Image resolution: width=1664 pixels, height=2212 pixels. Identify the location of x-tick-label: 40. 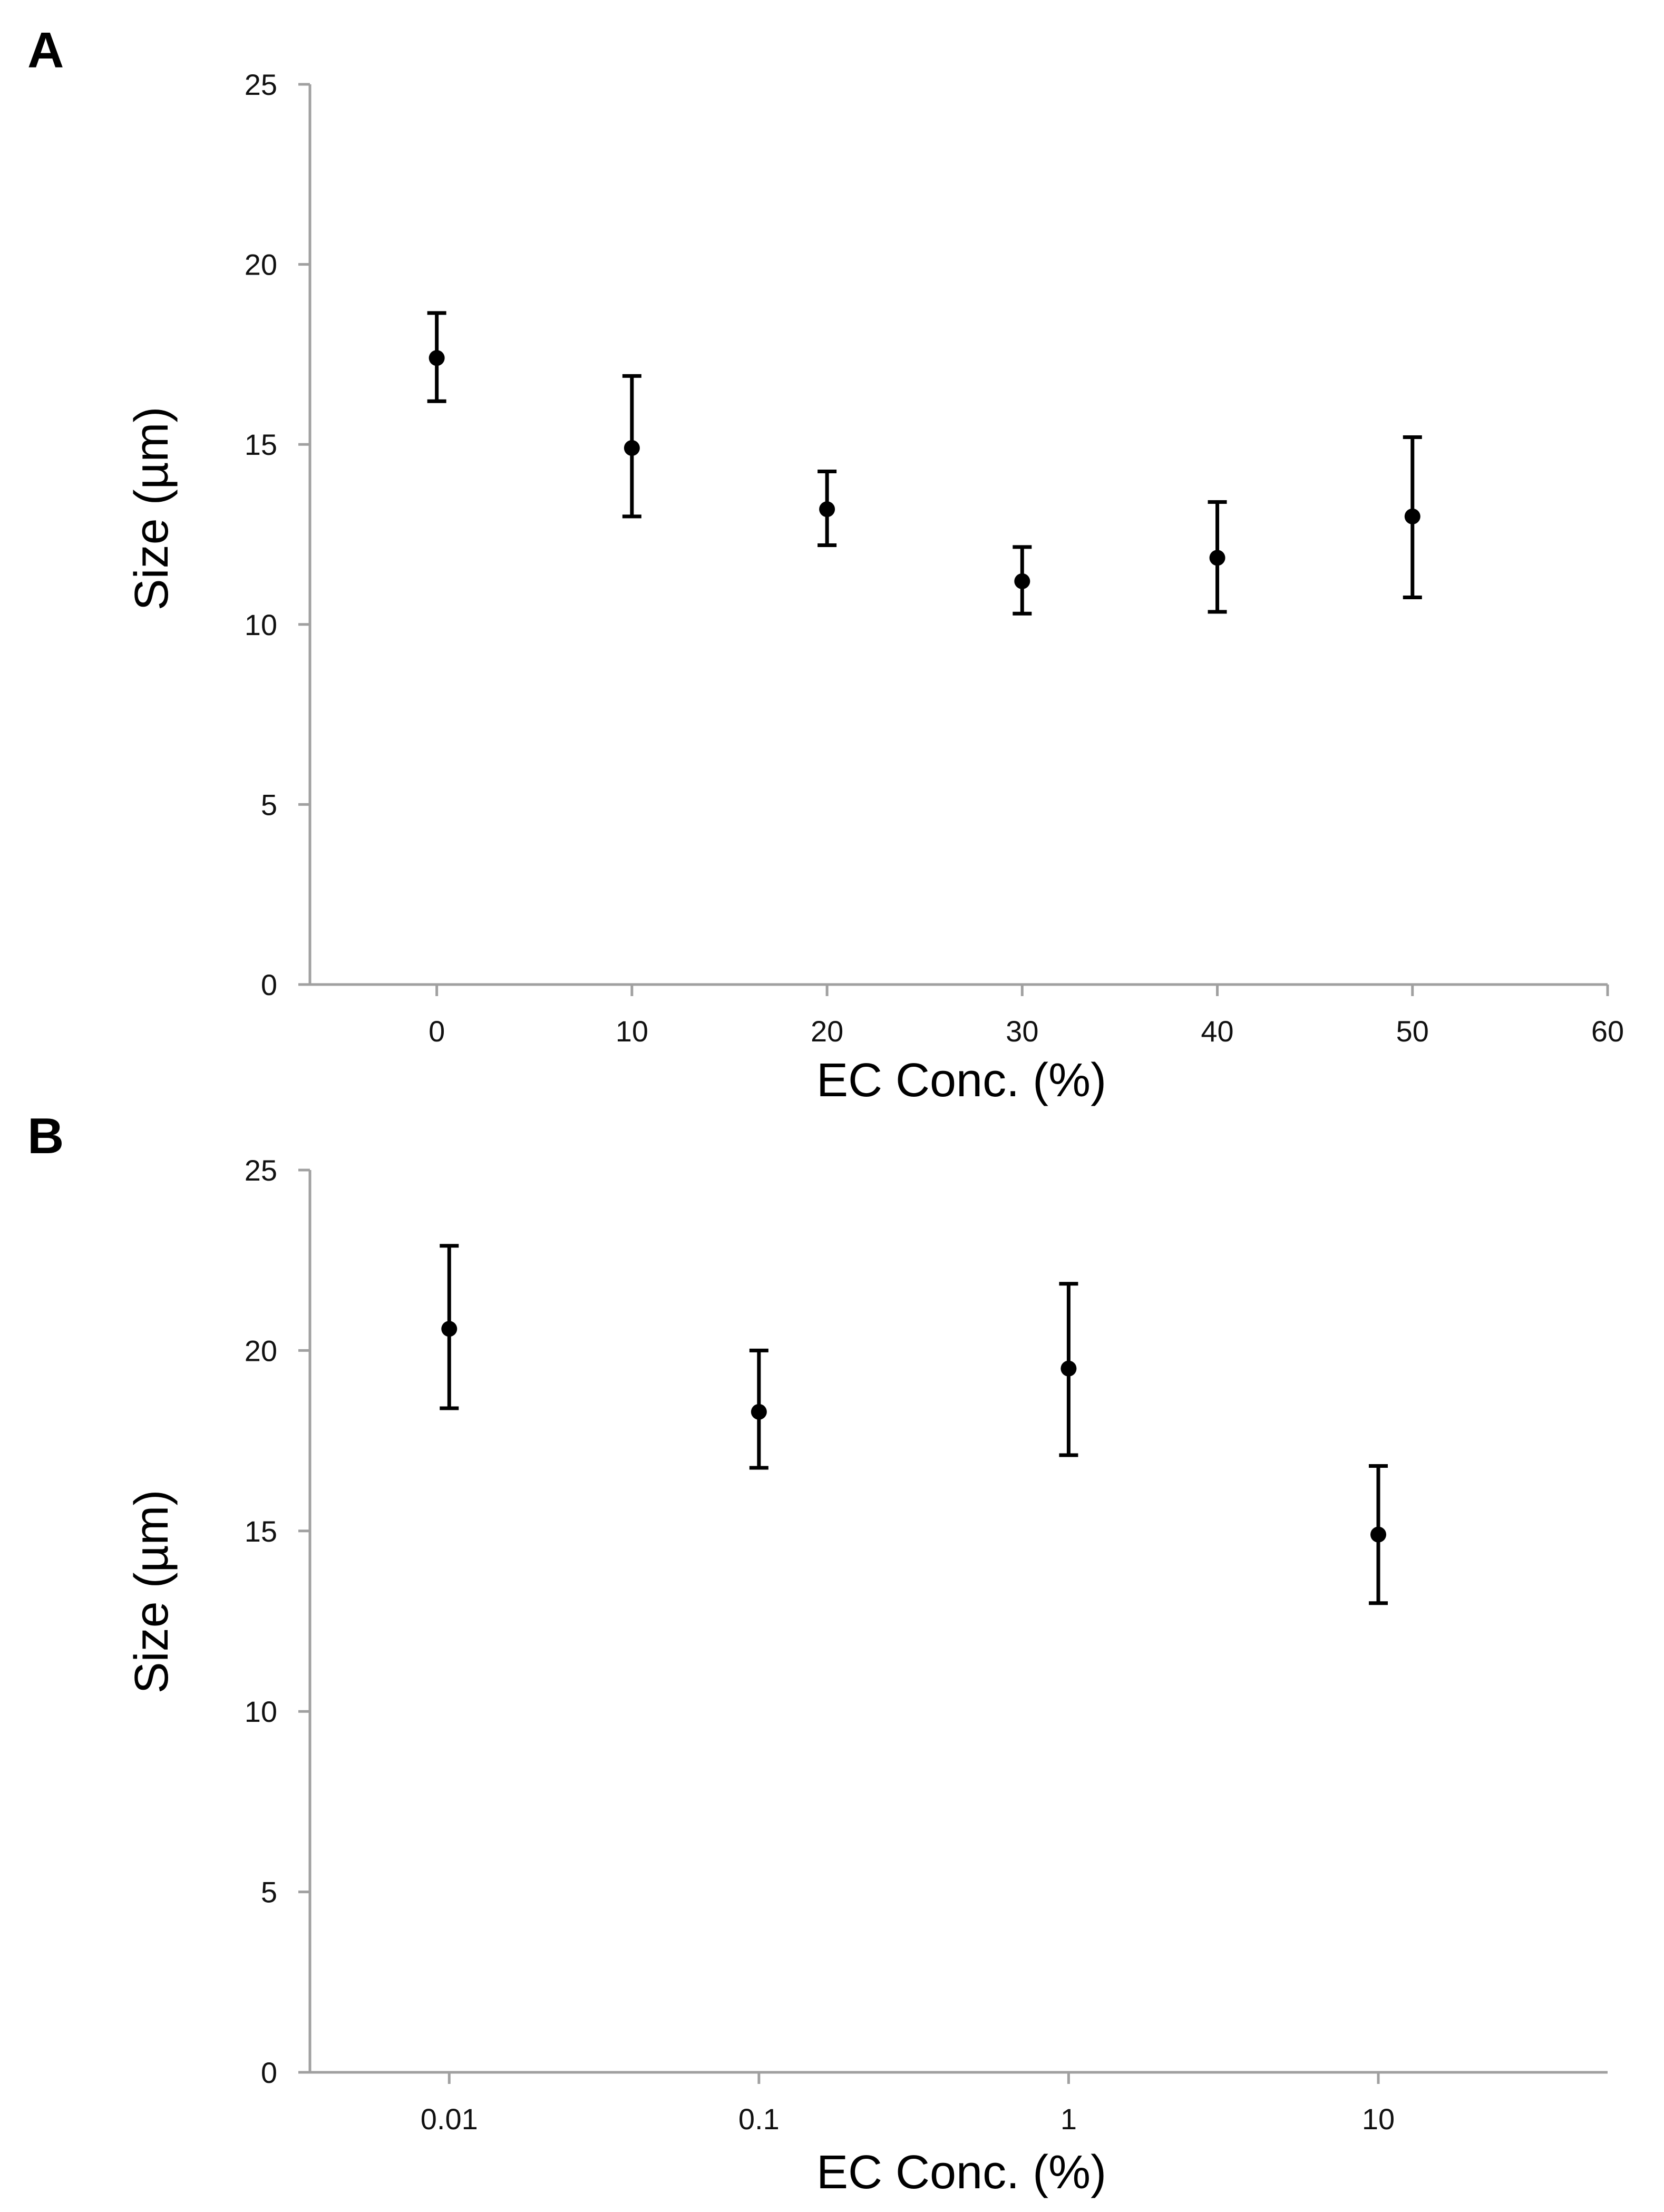
(1217, 1031).